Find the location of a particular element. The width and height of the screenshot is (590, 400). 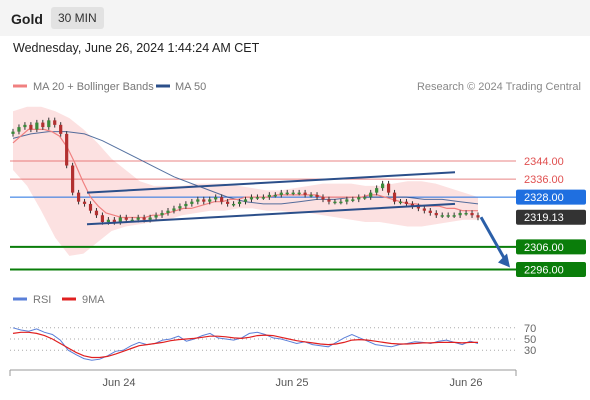

rsi-y-tick-label: 50 is located at coordinates (530, 340).